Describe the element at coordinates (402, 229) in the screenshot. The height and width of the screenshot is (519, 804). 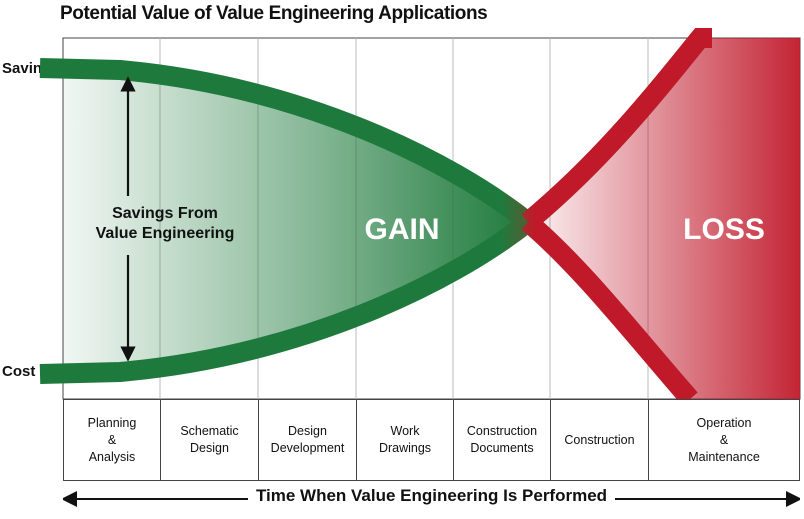
I see `gain-label: GAIN` at that location.